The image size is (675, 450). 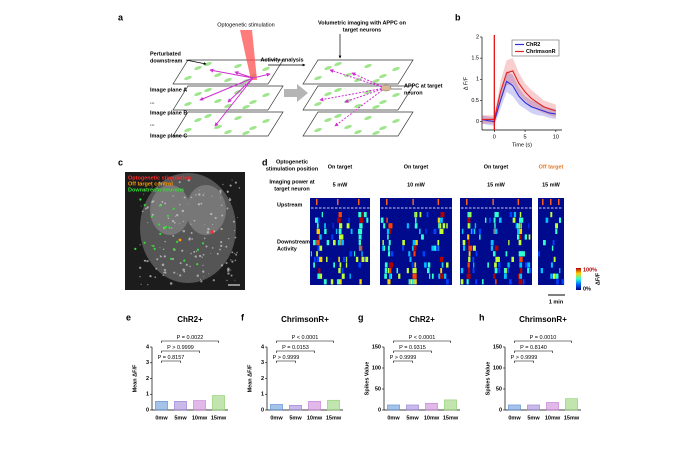 What do you see at coordinates (190, 319) in the screenshot?
I see `chart-title: ChR2+` at bounding box center [190, 319].